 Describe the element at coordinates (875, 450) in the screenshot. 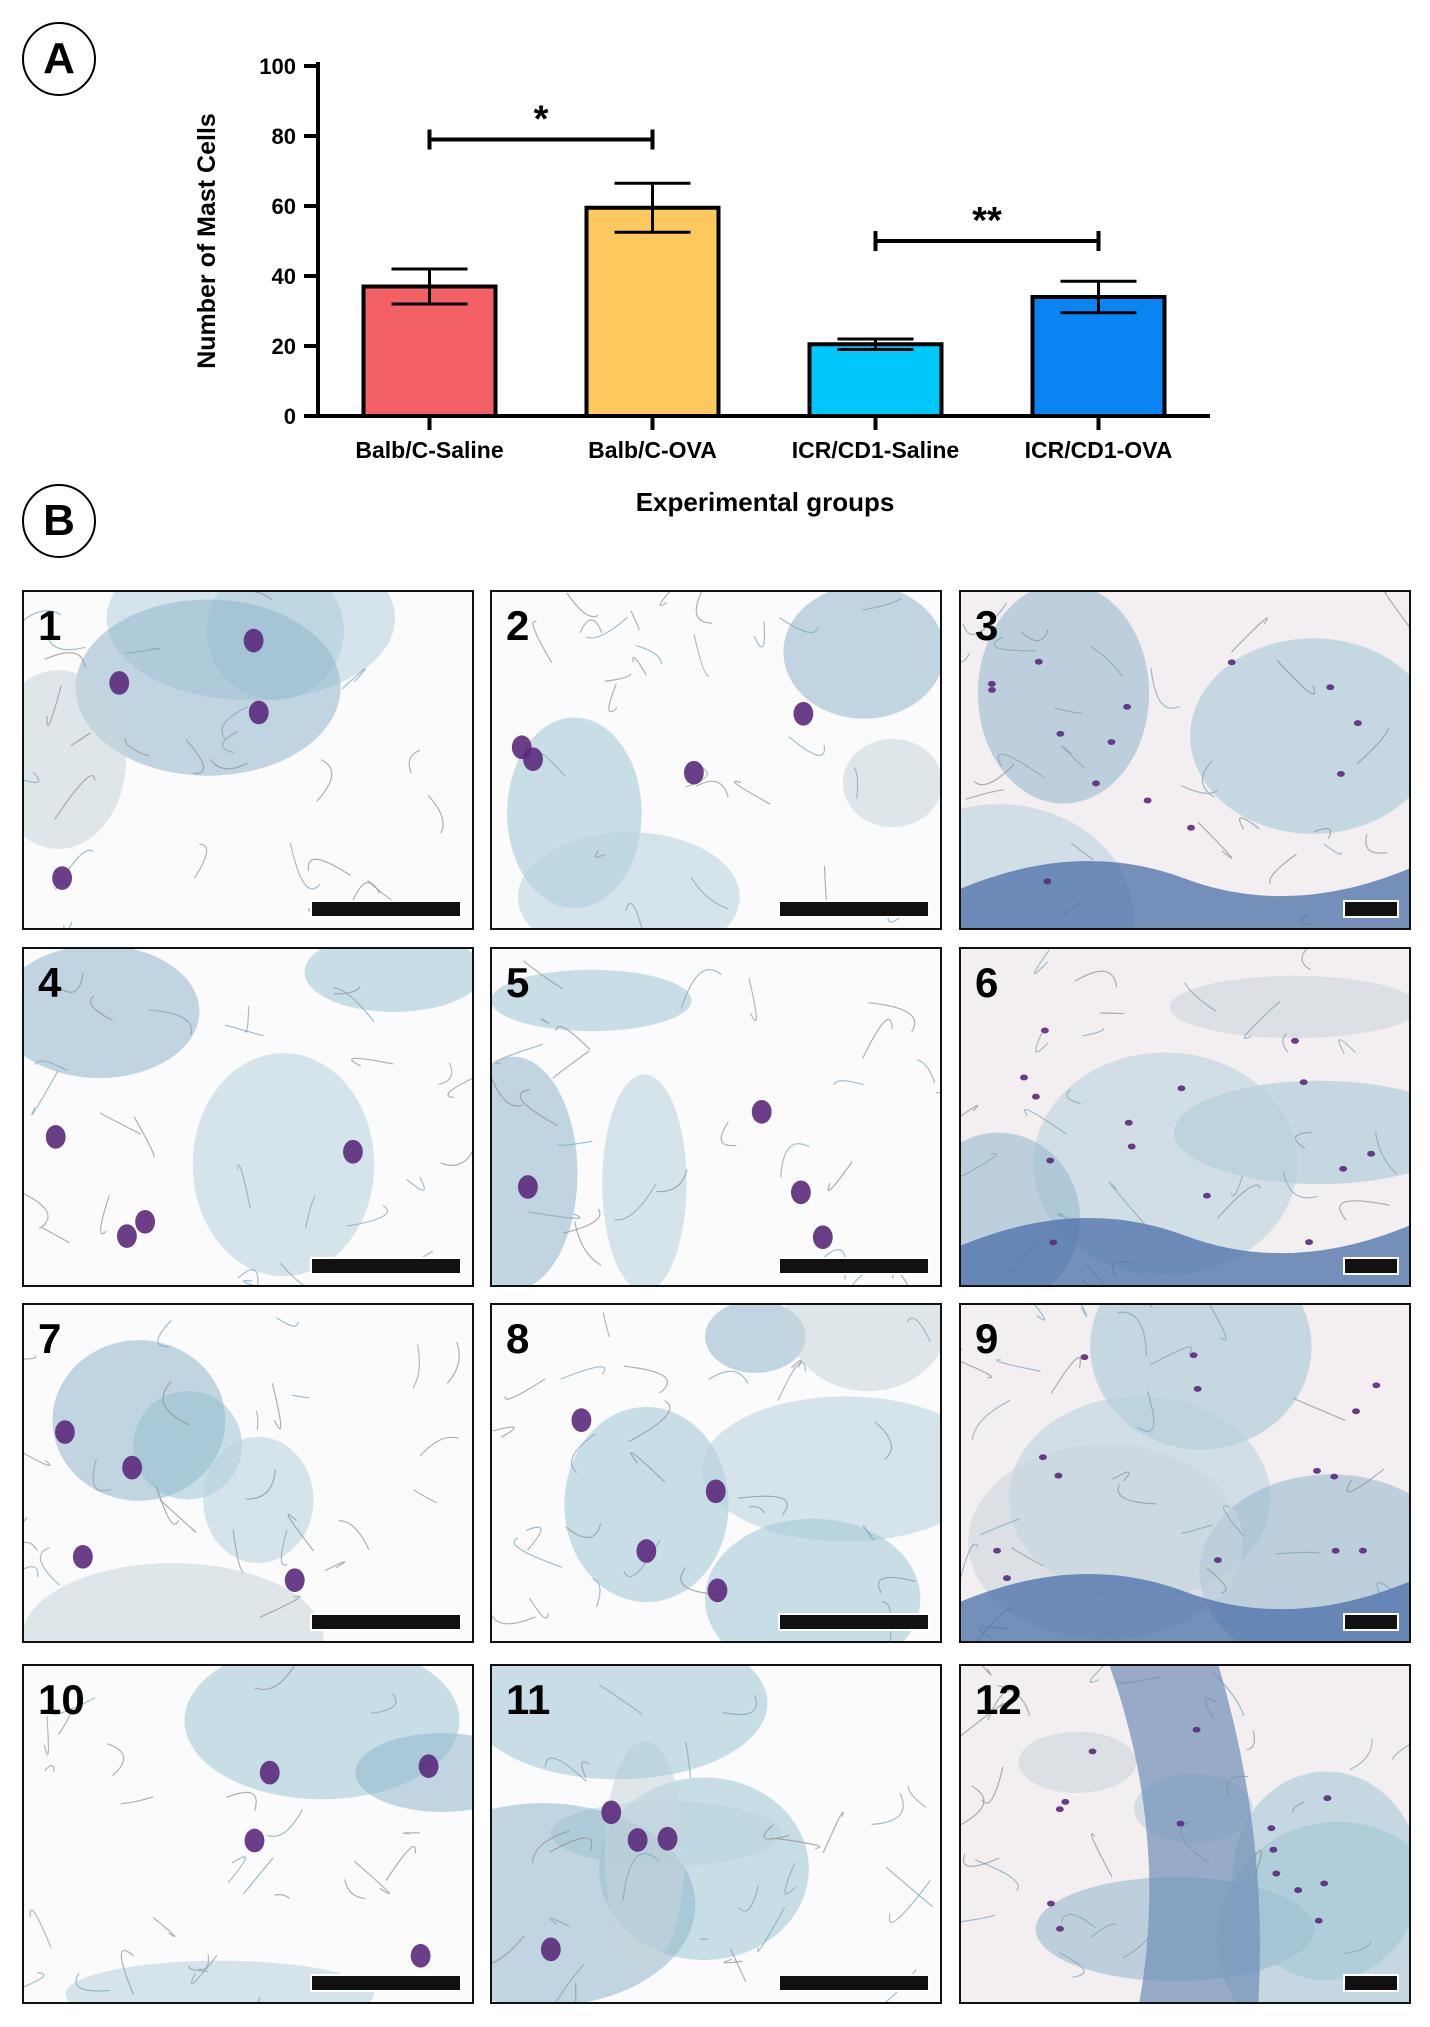

I see `x-tick-label: ICR/CD1-Saline` at that location.